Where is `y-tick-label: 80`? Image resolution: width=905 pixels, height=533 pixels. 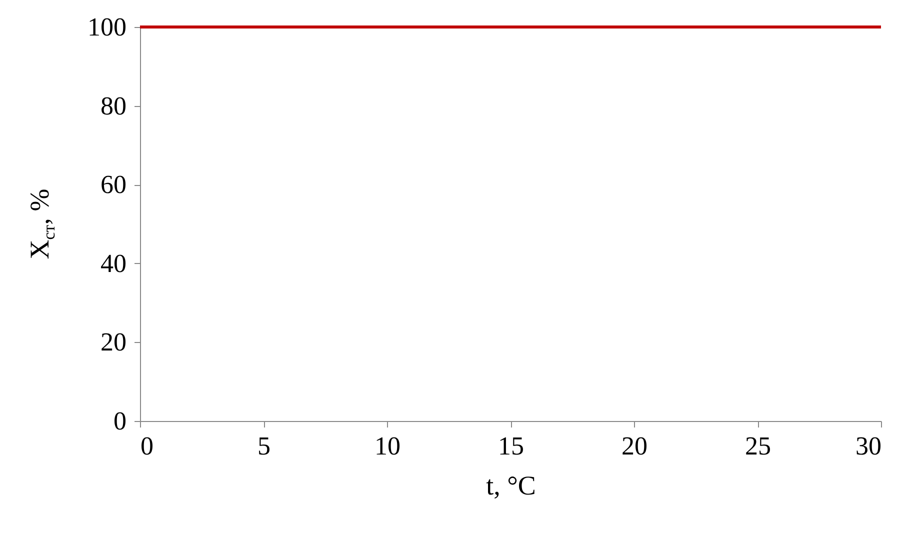
y-tick-label: 80 is located at coordinates (113, 105).